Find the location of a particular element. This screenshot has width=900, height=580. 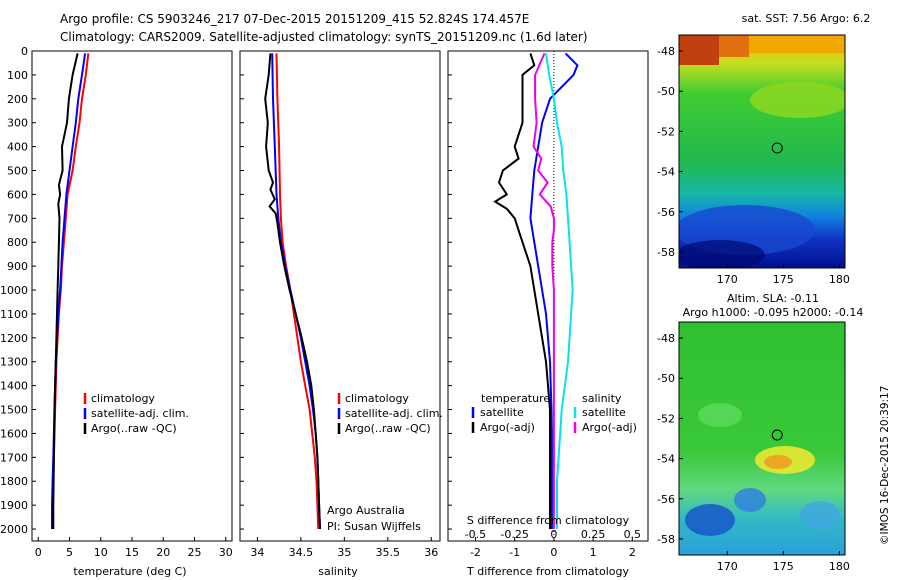

s-tick-label: 0.5 is located at coordinates (633, 534).